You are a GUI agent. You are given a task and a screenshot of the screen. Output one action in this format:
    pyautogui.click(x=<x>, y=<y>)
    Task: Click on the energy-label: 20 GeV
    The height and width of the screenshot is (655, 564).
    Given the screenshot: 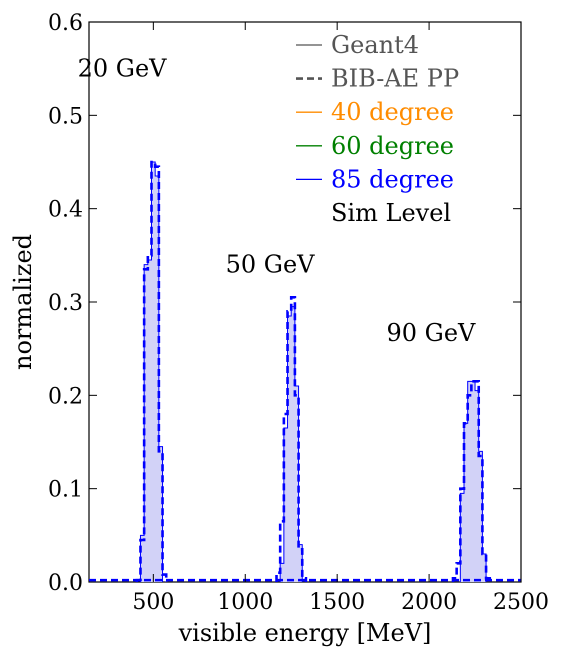 What is the action you would take?
    pyautogui.click(x=123, y=69)
    